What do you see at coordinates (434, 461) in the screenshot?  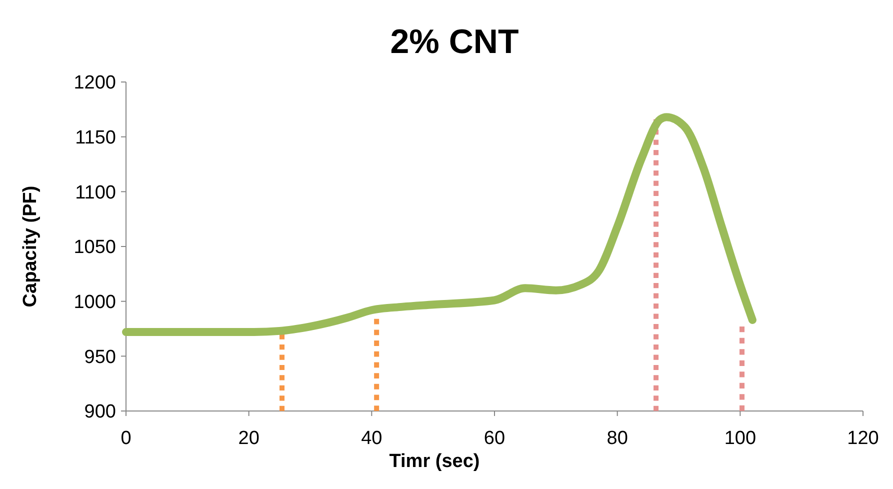 I see `x-axis-title: Timr (sec)` at bounding box center [434, 461].